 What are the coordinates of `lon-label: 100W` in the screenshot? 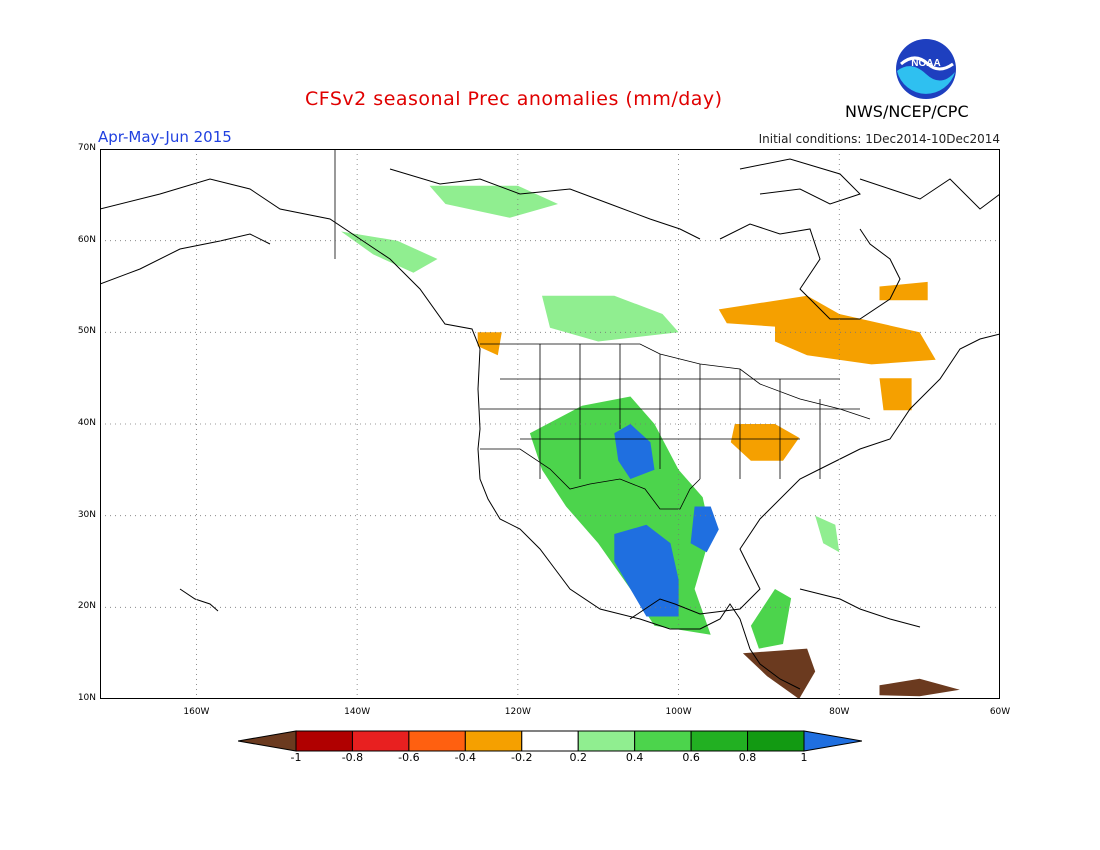 It's located at (678, 712).